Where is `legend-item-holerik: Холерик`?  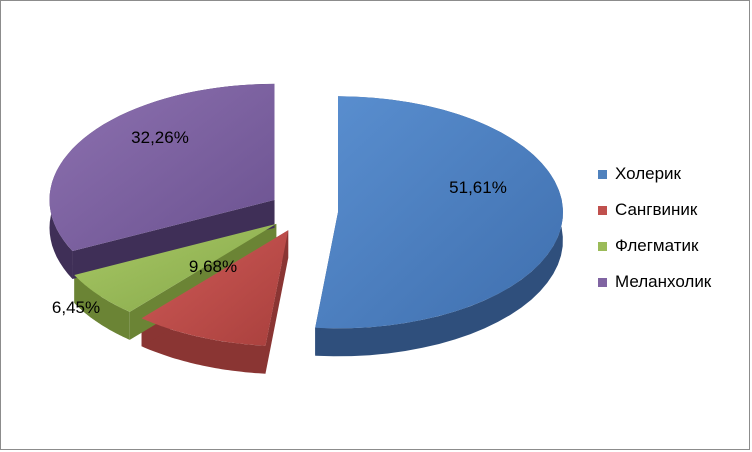 legend-item-holerik: Холерик is located at coordinates (654, 174).